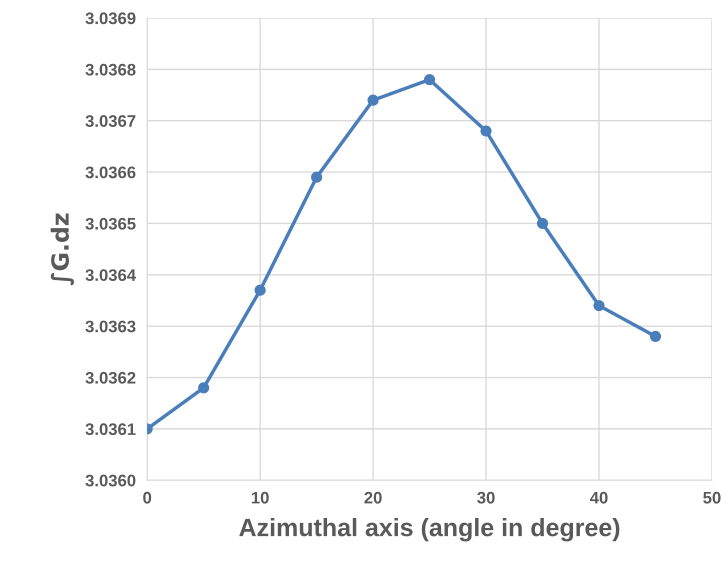 This screenshot has height=563, width=725. Describe the element at coordinates (429, 530) in the screenshot. I see `x-axis-title: Azimuthal axis (angle in degree)` at that location.